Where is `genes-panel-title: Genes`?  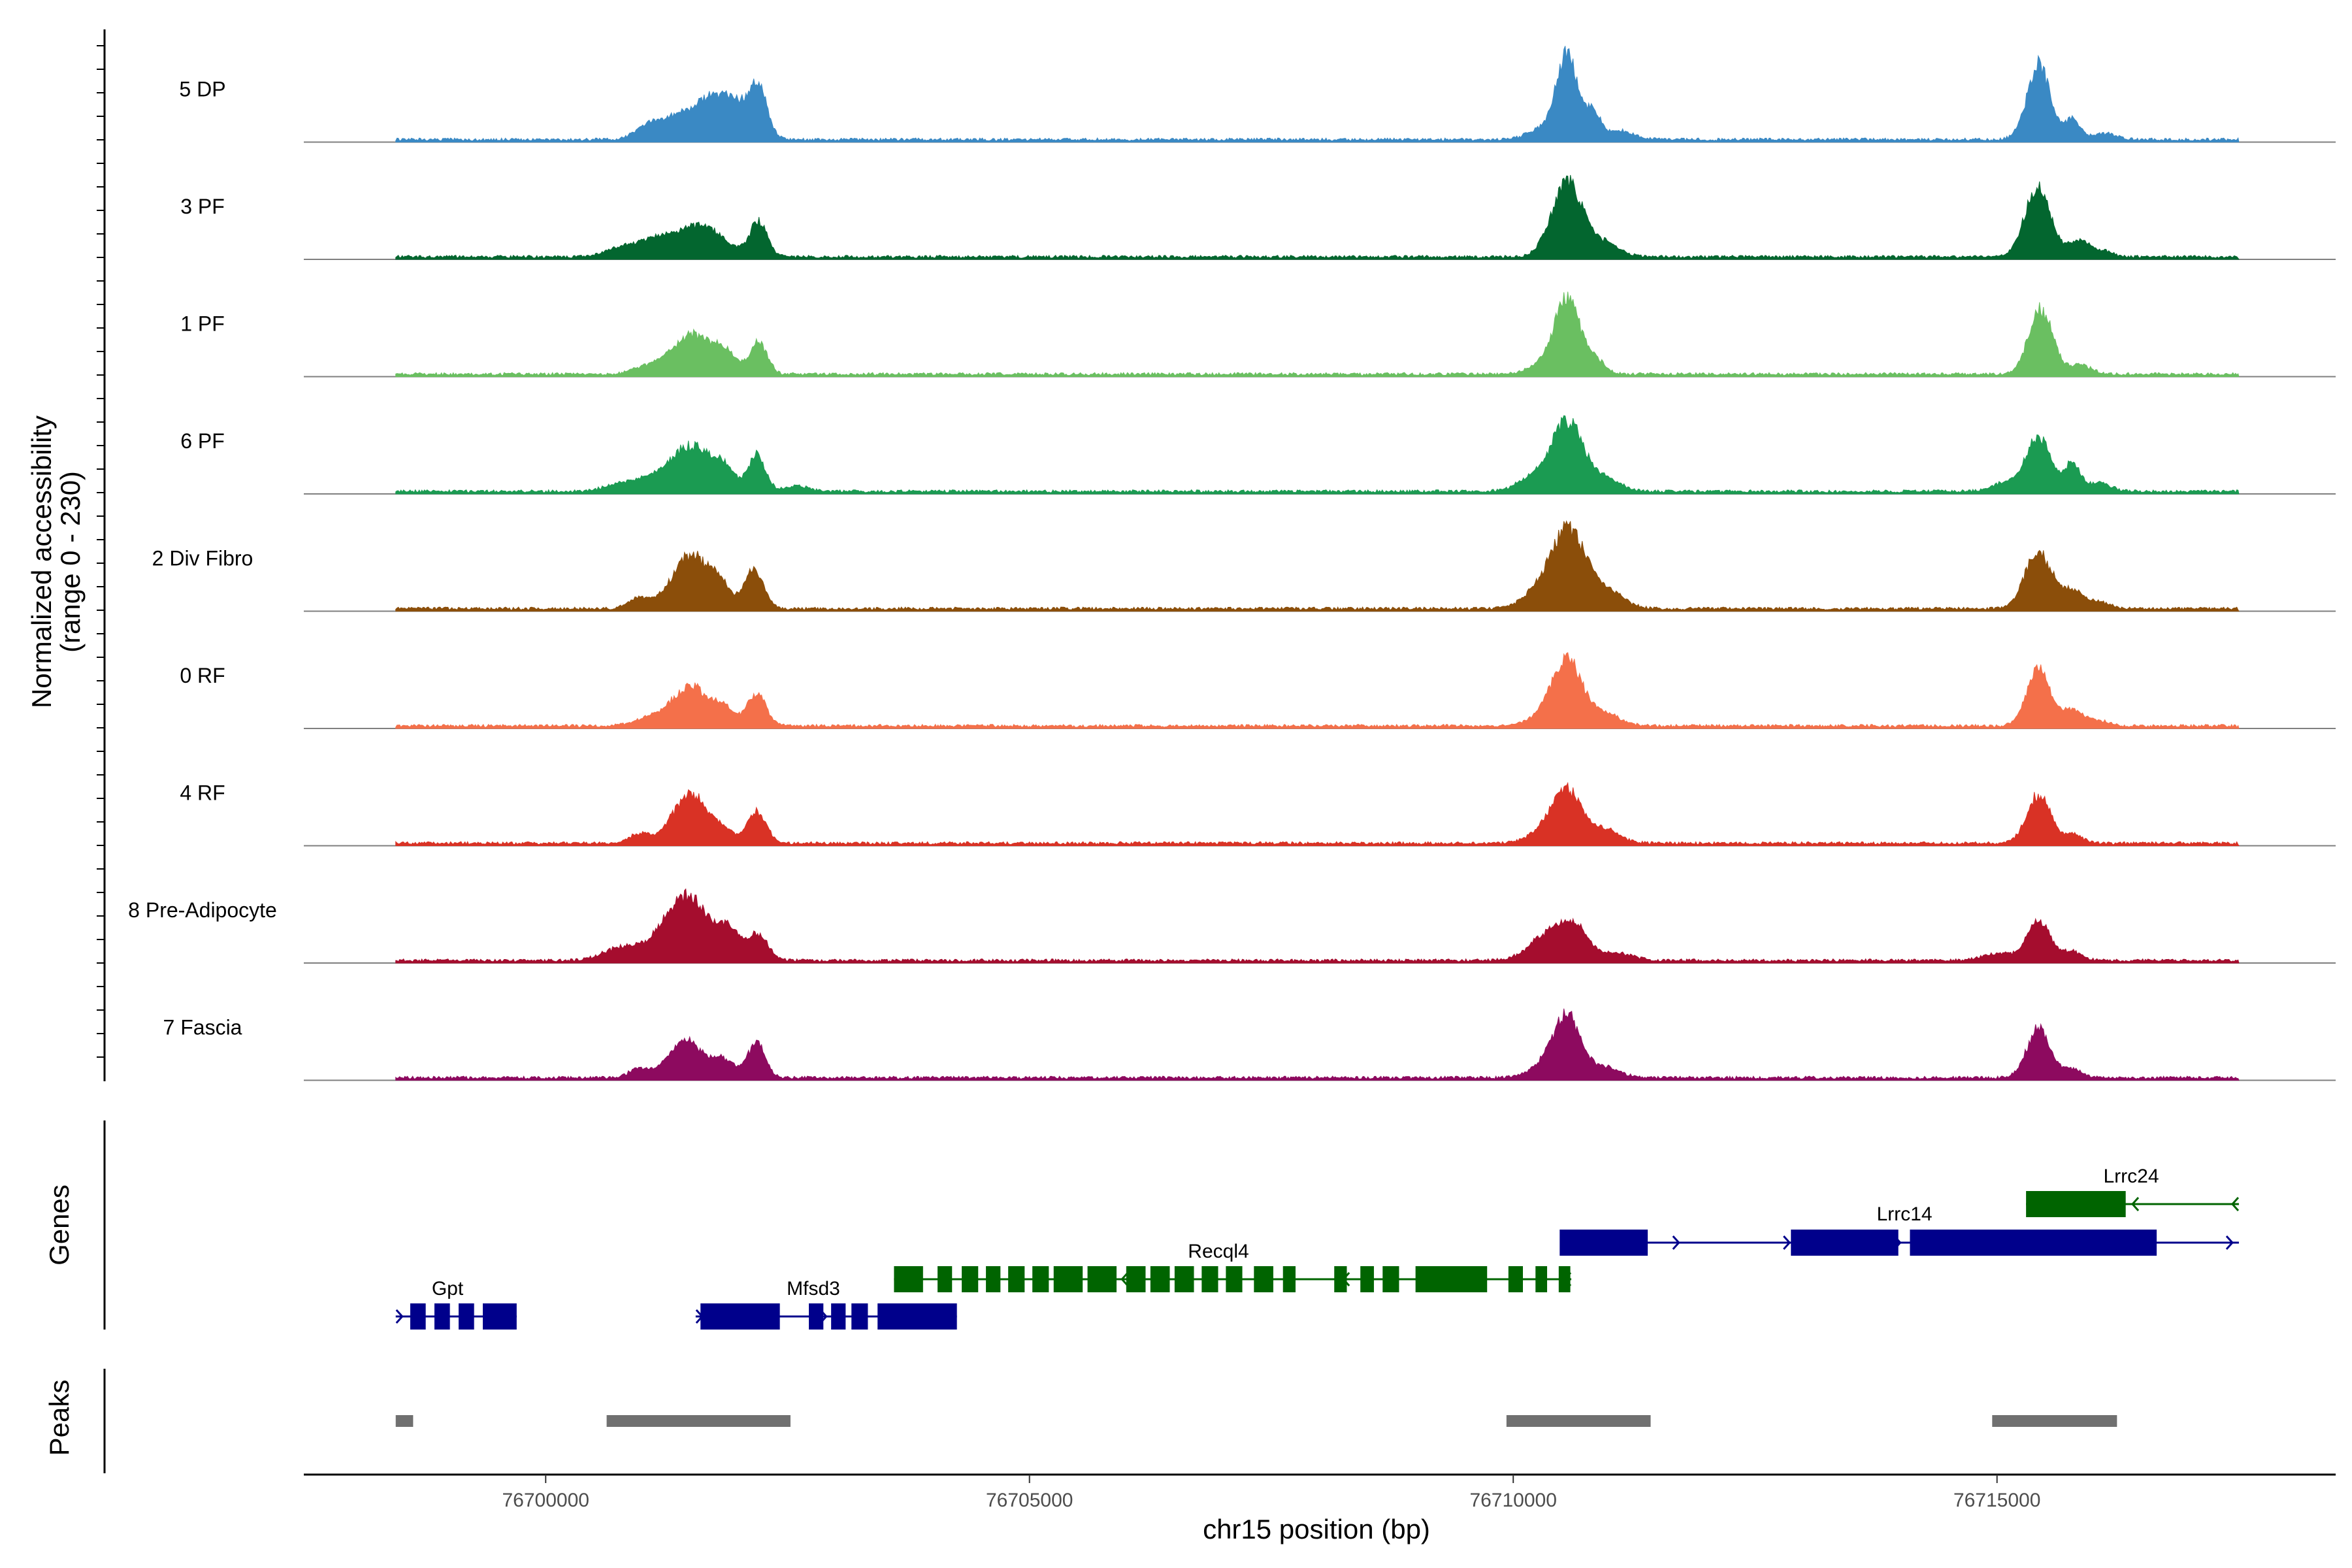 genes-panel-title: Genes is located at coordinates (59, 1225).